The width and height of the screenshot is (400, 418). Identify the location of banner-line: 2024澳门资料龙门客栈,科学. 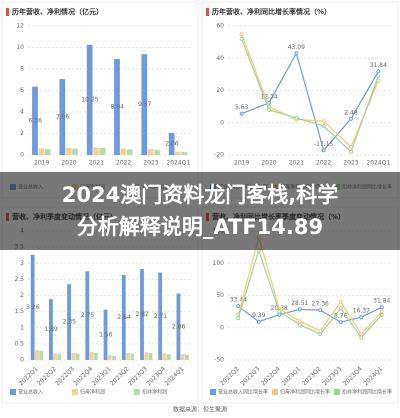
(200, 195).